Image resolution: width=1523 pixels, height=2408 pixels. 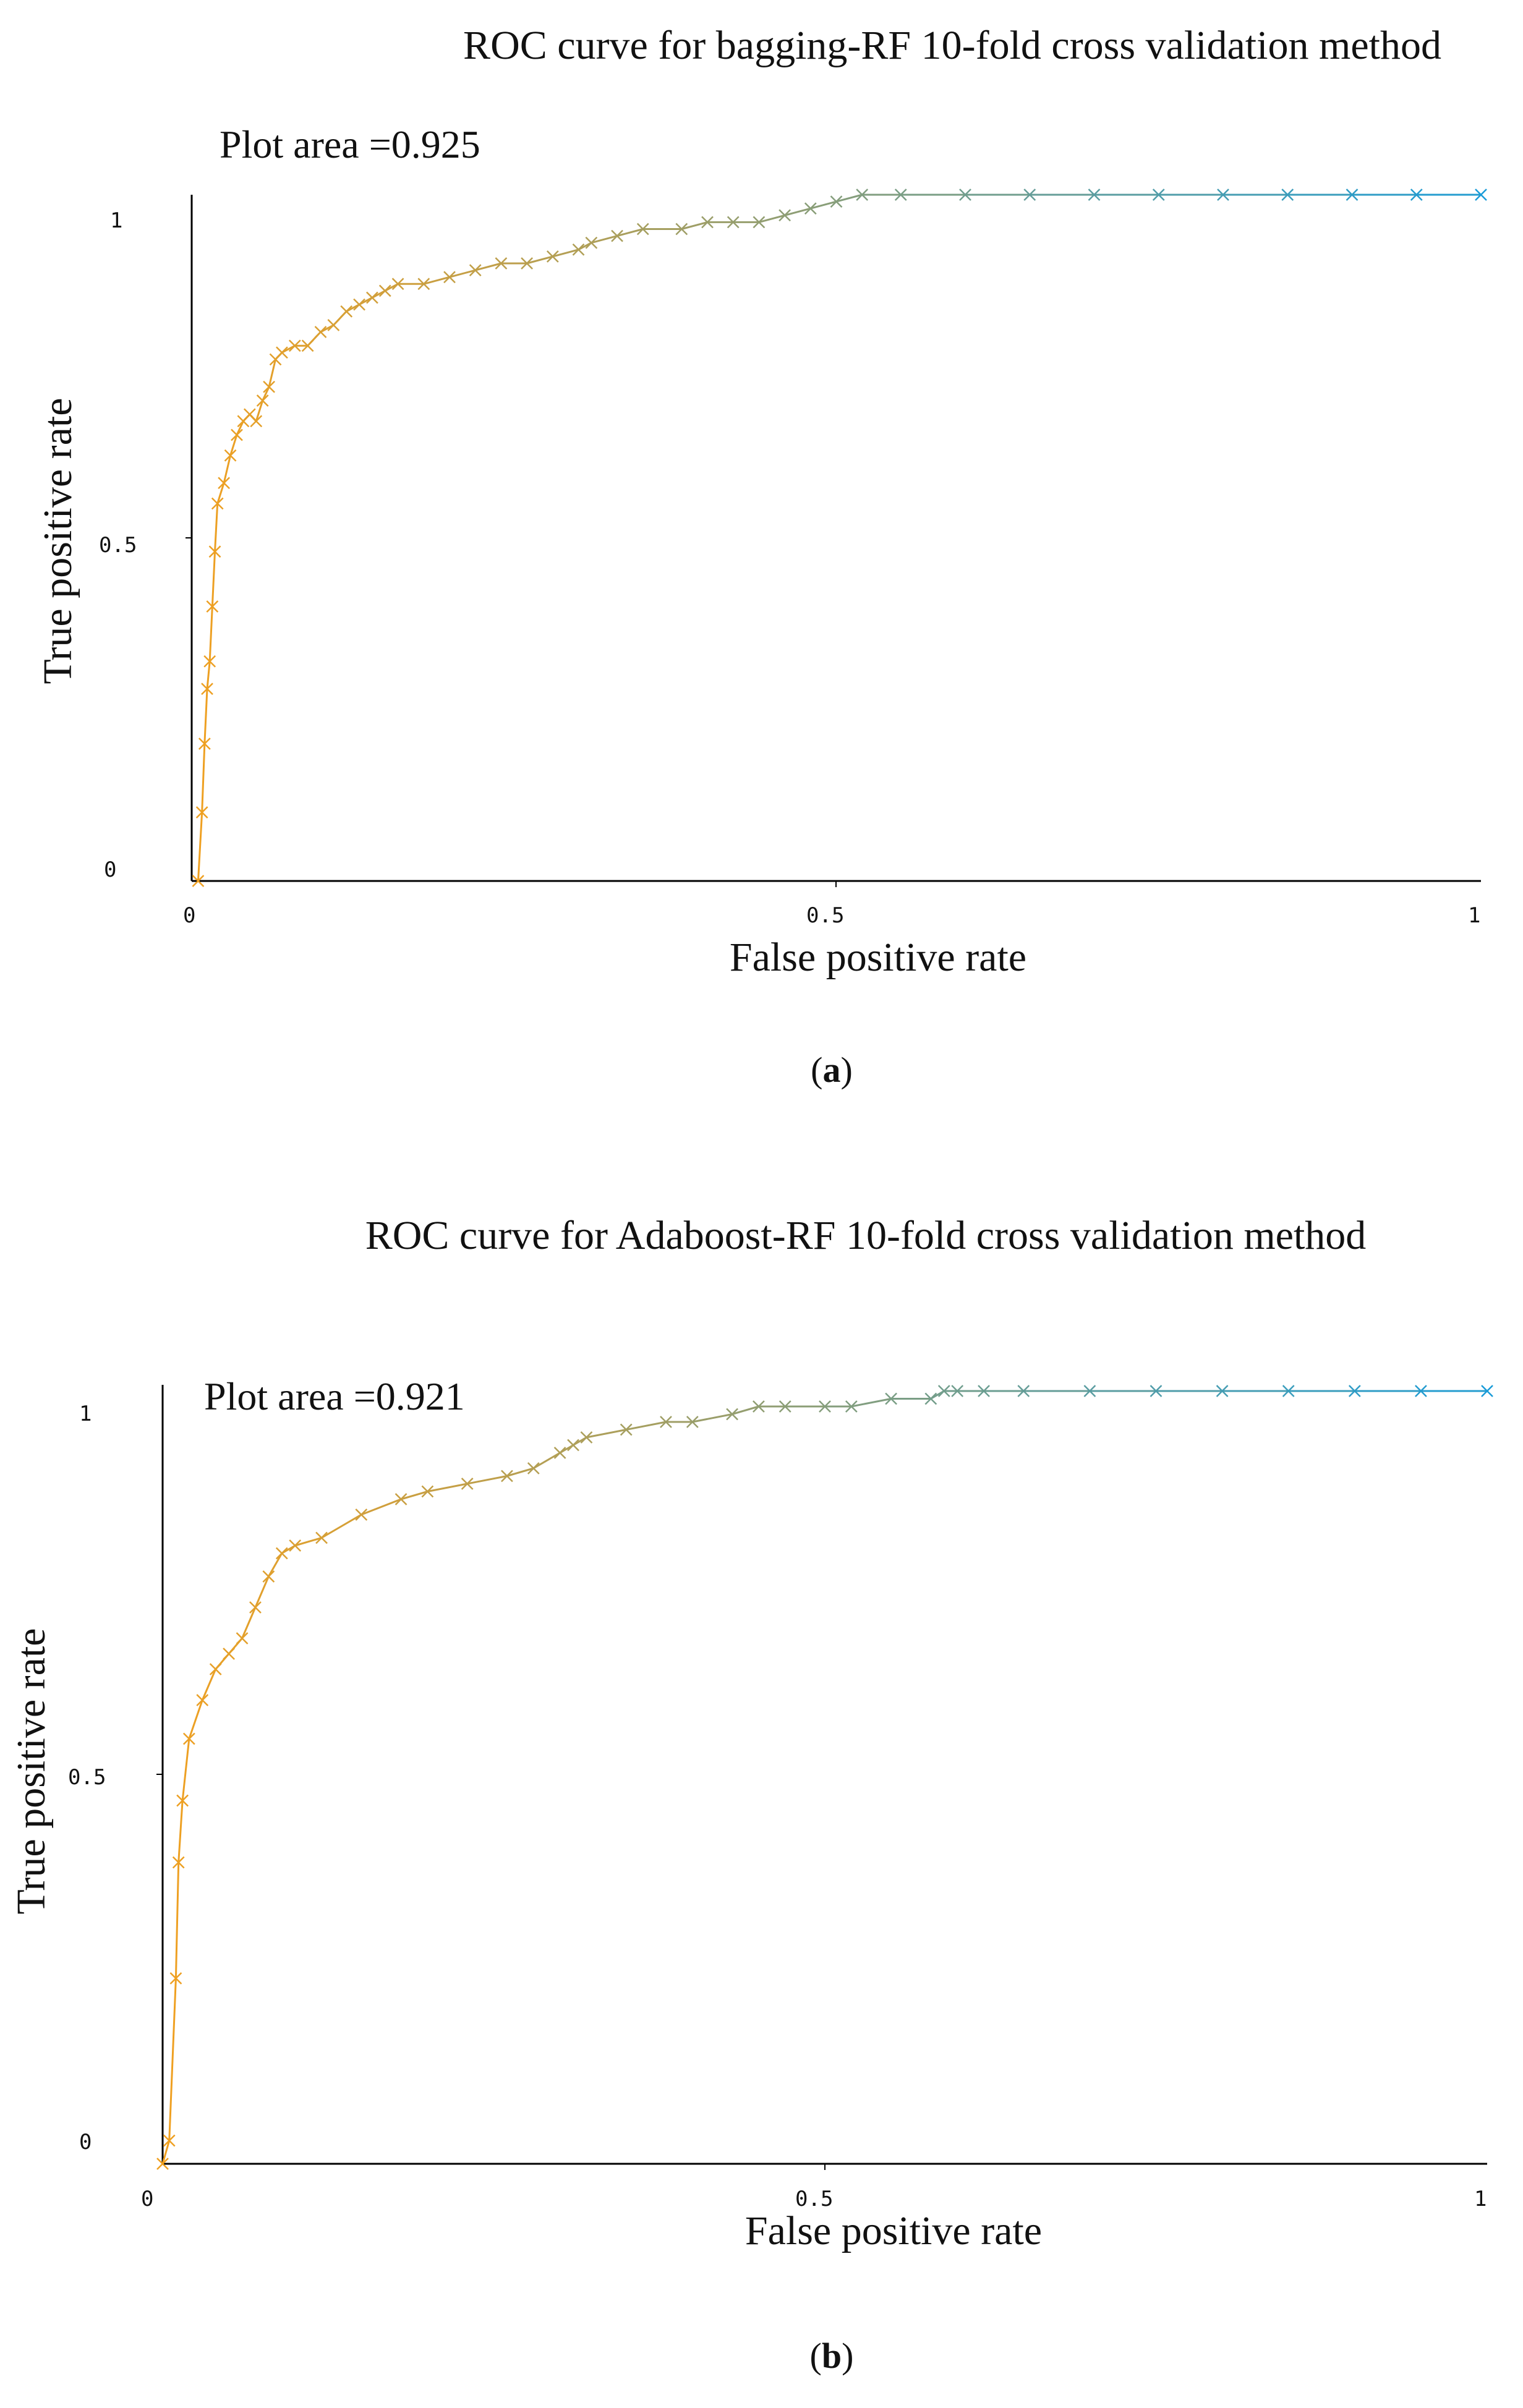 I want to click on y-axis-label: True positive rate, so click(x=32, y=1771).